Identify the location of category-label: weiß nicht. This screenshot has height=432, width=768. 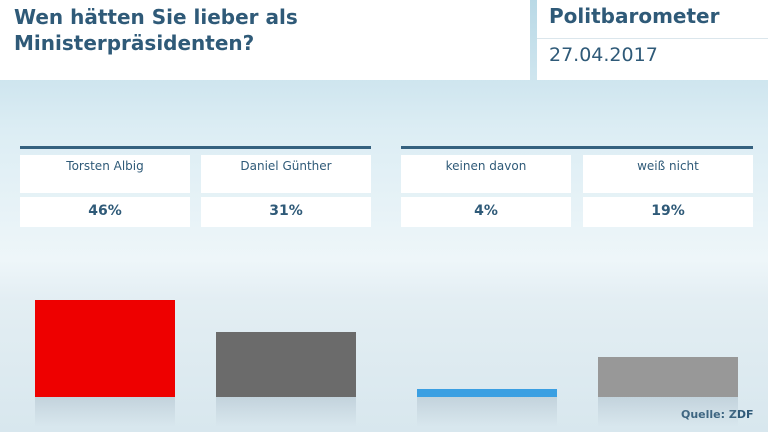
(668, 174).